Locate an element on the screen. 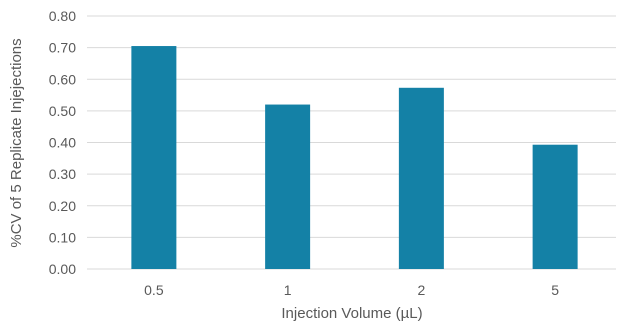 Image resolution: width=620 pixels, height=331 pixels. y-tick-label: 0.20 is located at coordinates (62, 206).